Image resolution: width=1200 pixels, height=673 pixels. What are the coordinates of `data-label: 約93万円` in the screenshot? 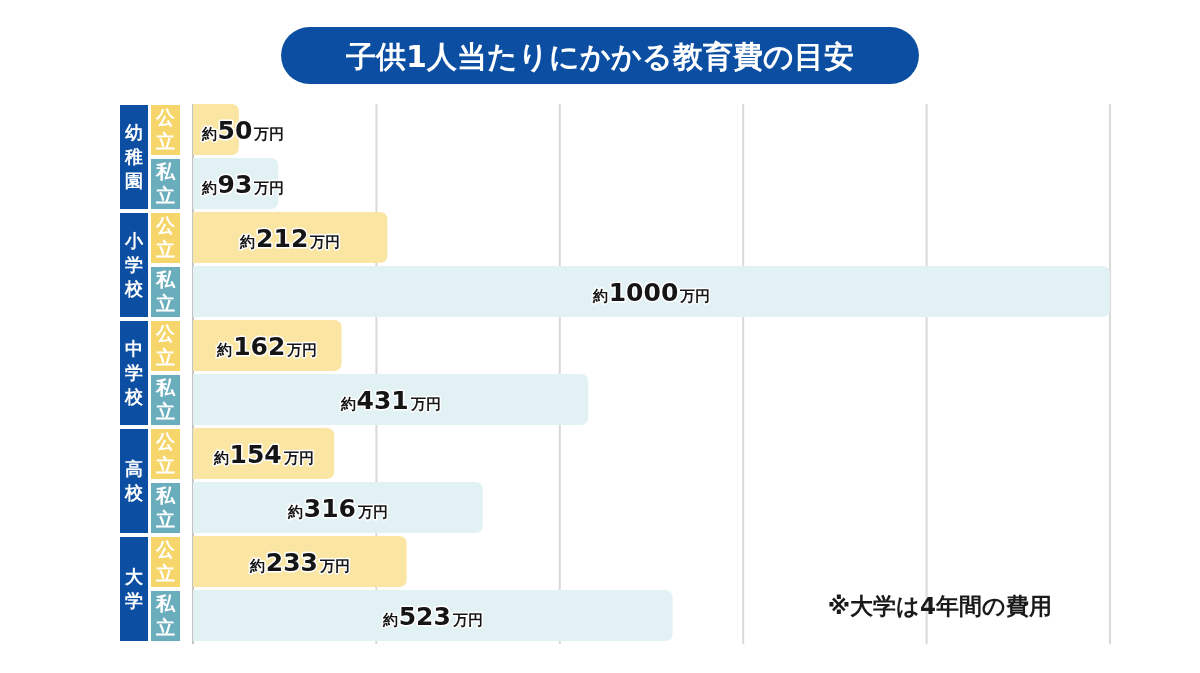 It's located at (242, 184).